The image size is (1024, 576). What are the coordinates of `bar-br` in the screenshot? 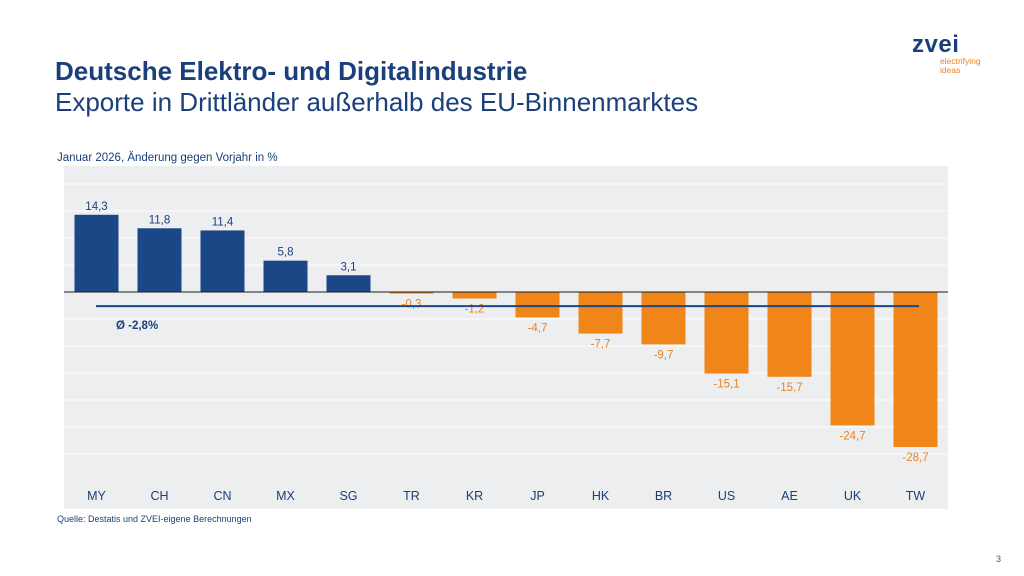 It's located at (663, 318).